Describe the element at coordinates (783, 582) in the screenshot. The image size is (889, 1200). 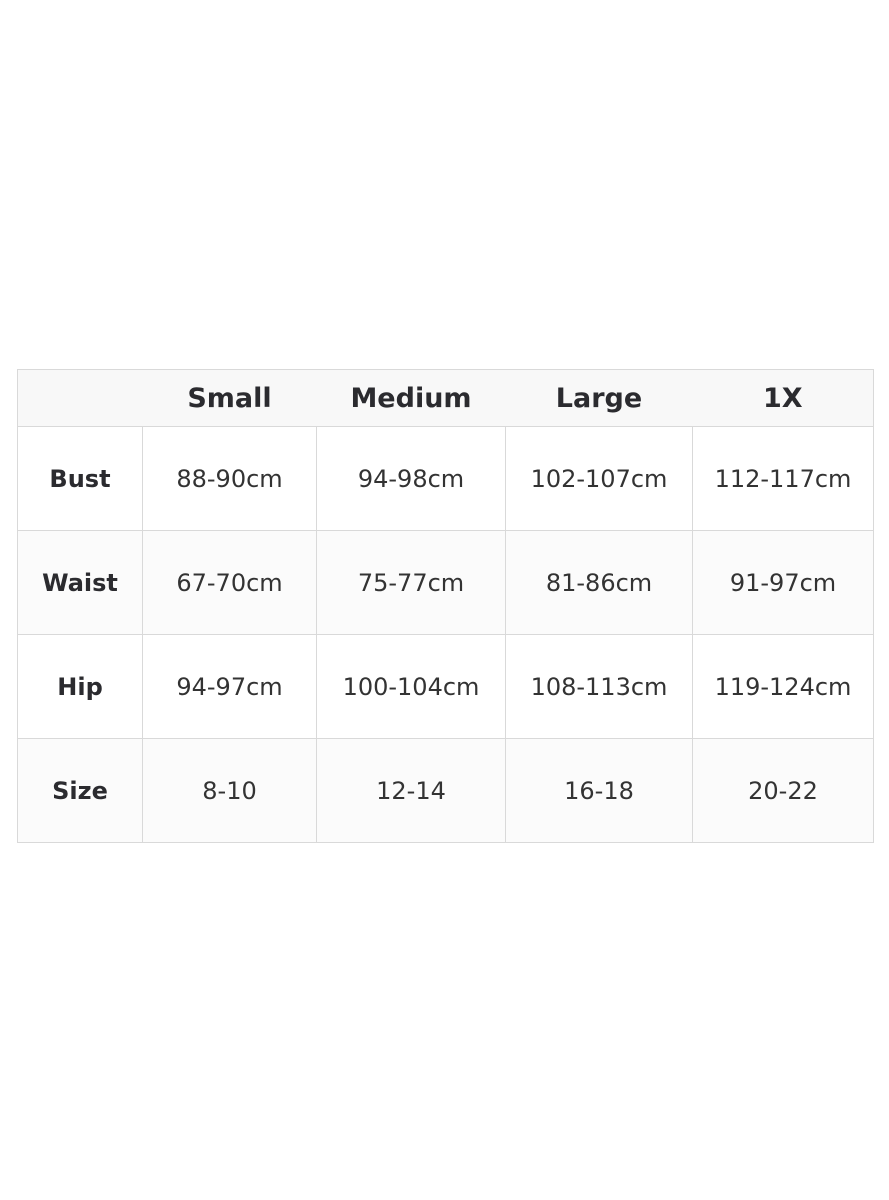
I see `table-cell: 91-97cm` at that location.